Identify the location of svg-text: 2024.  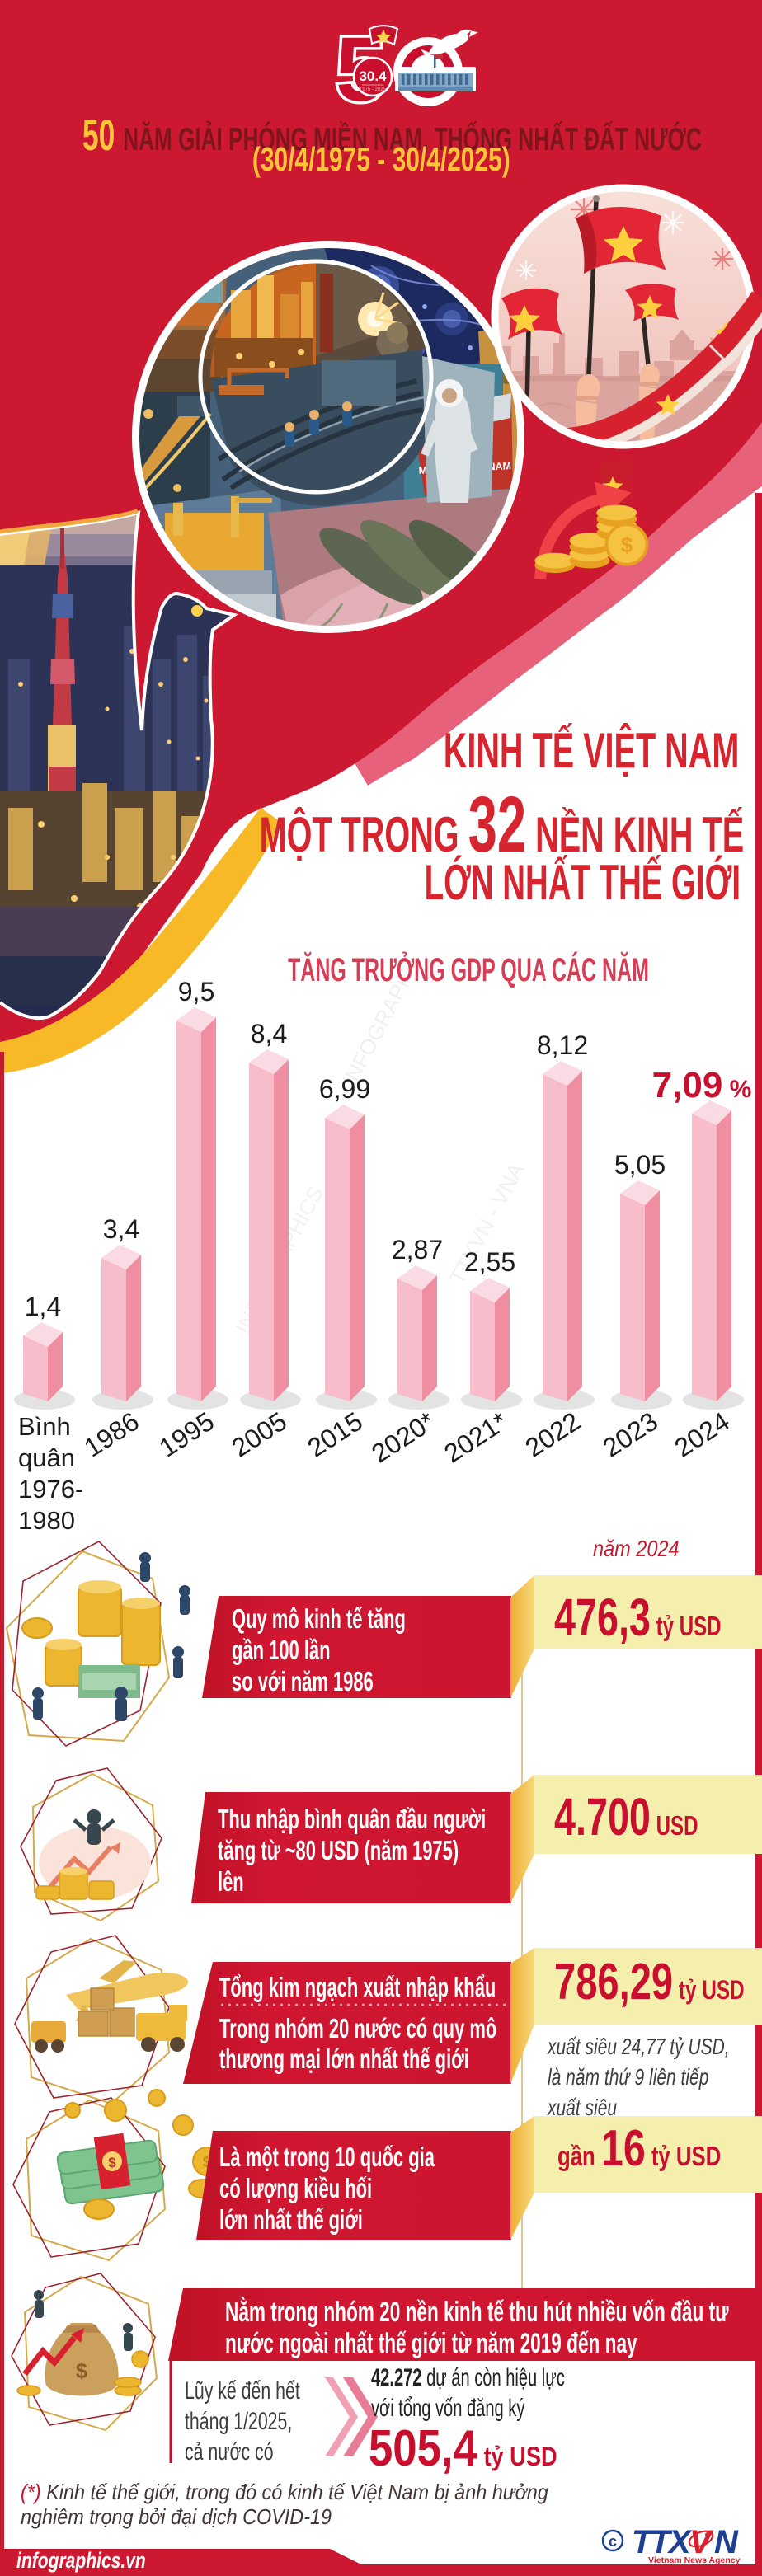
(702, 1435).